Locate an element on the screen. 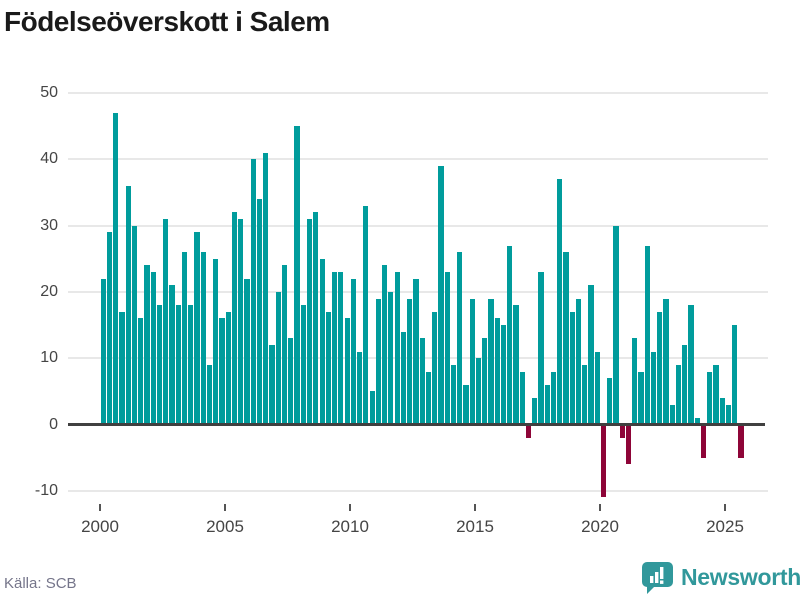  y-axis-tick-label: 10 is located at coordinates (49, 358).